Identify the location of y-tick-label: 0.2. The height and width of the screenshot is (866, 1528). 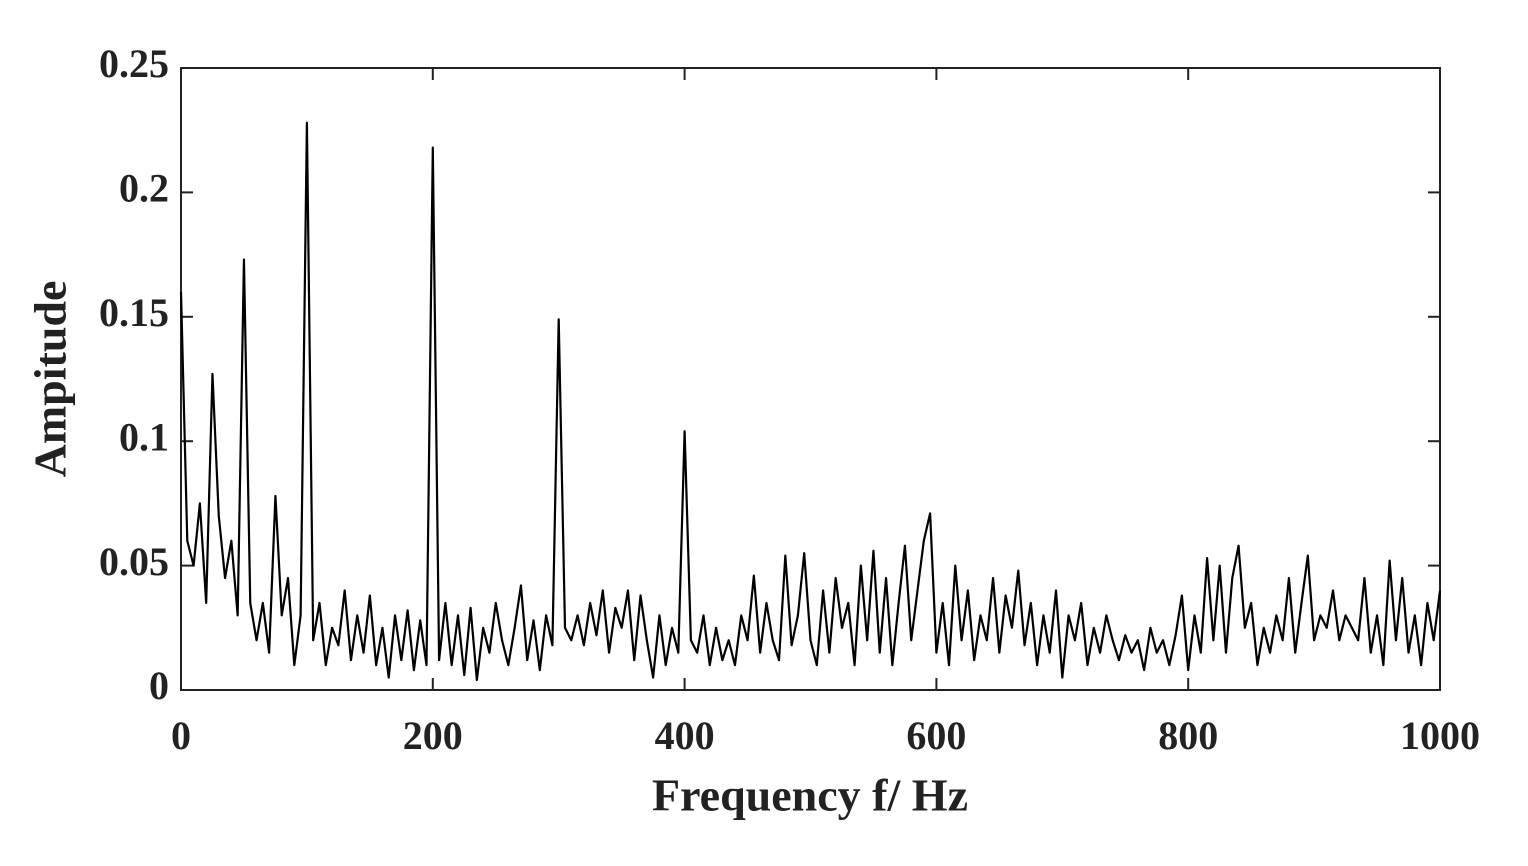
(144, 188).